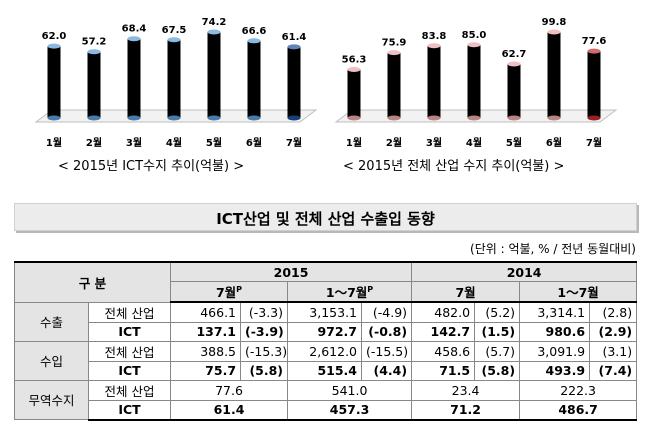 Image resolution: width=650 pixels, height=430 pixels. Describe the element at coordinates (254, 143) in the screenshot. I see `category-label: 6월` at that location.